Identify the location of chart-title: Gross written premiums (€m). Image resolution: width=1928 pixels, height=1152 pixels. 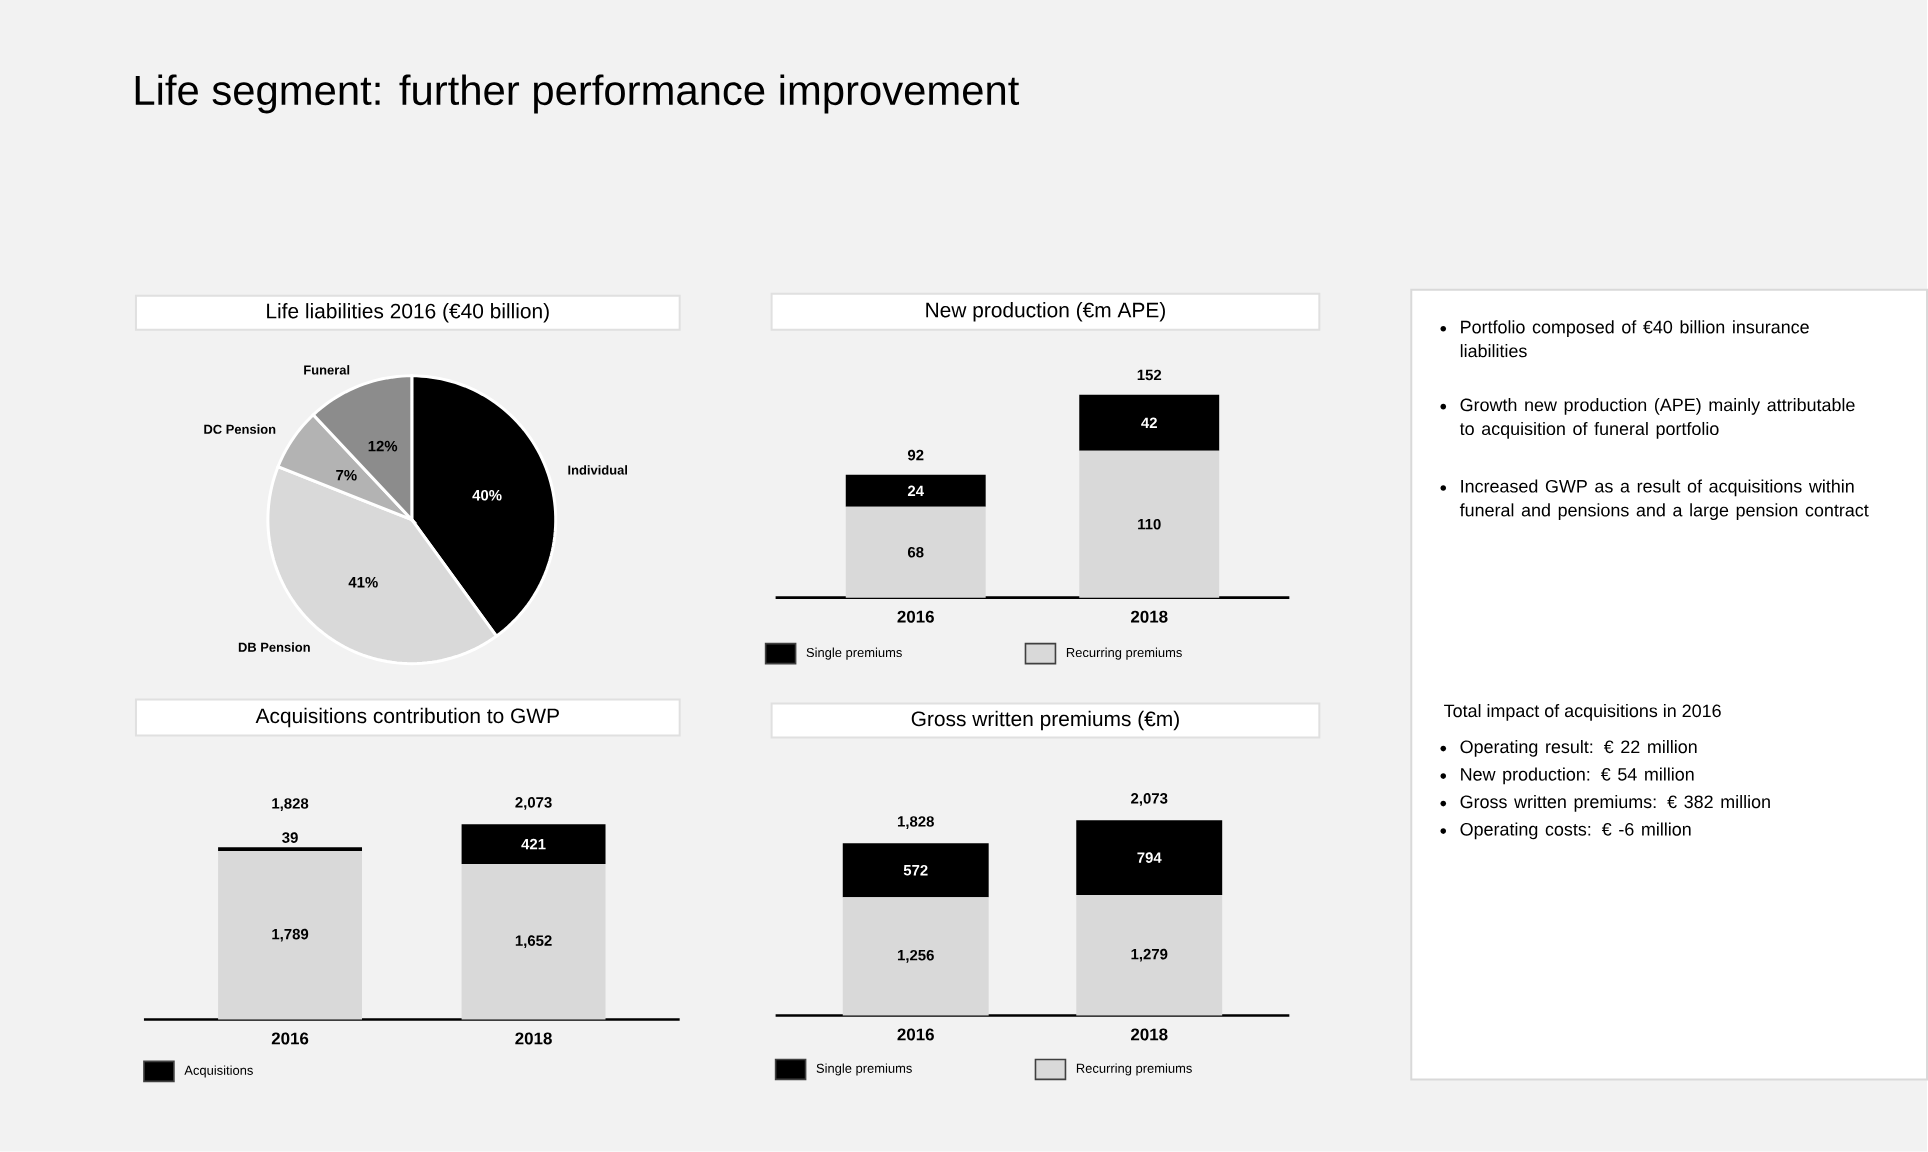
(1045, 721).